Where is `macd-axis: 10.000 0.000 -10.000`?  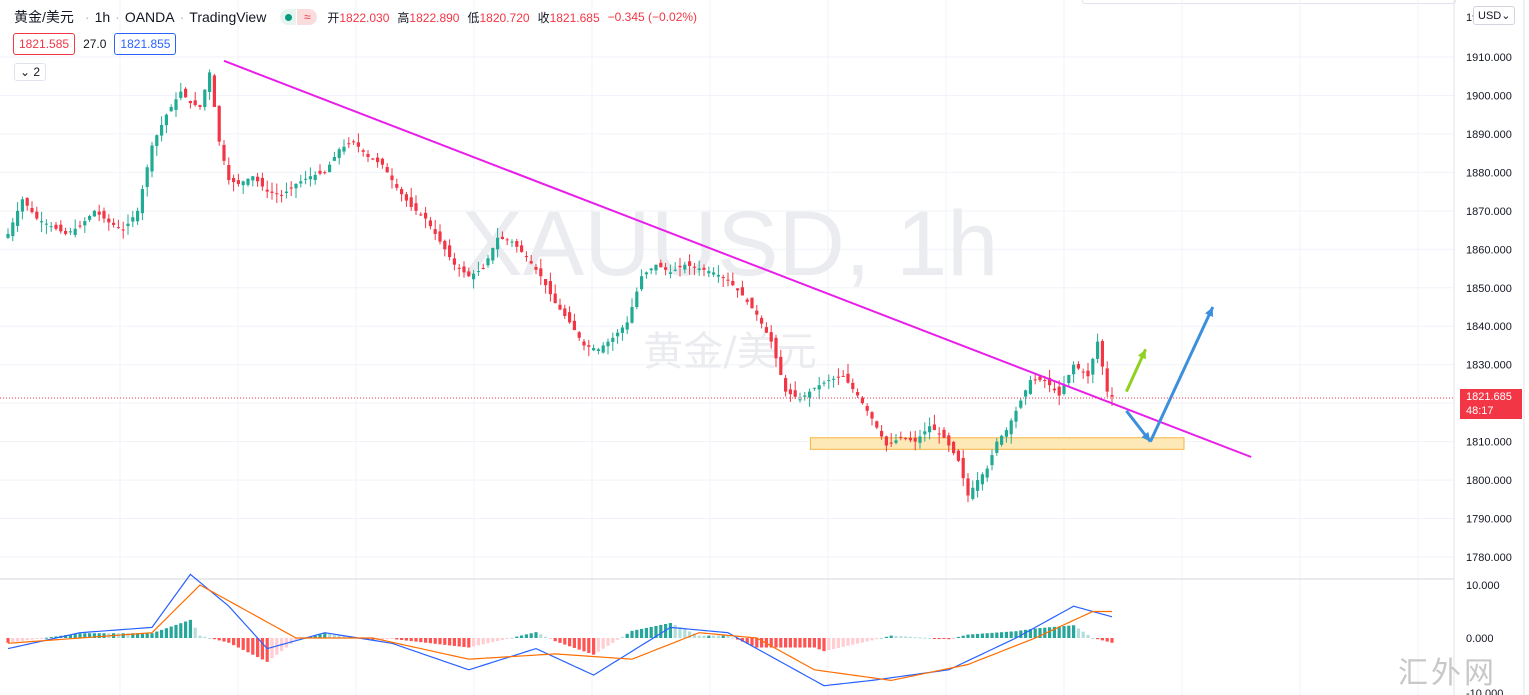
macd-axis: 10.000 0.000 -10.000 is located at coordinates (1484, 637).